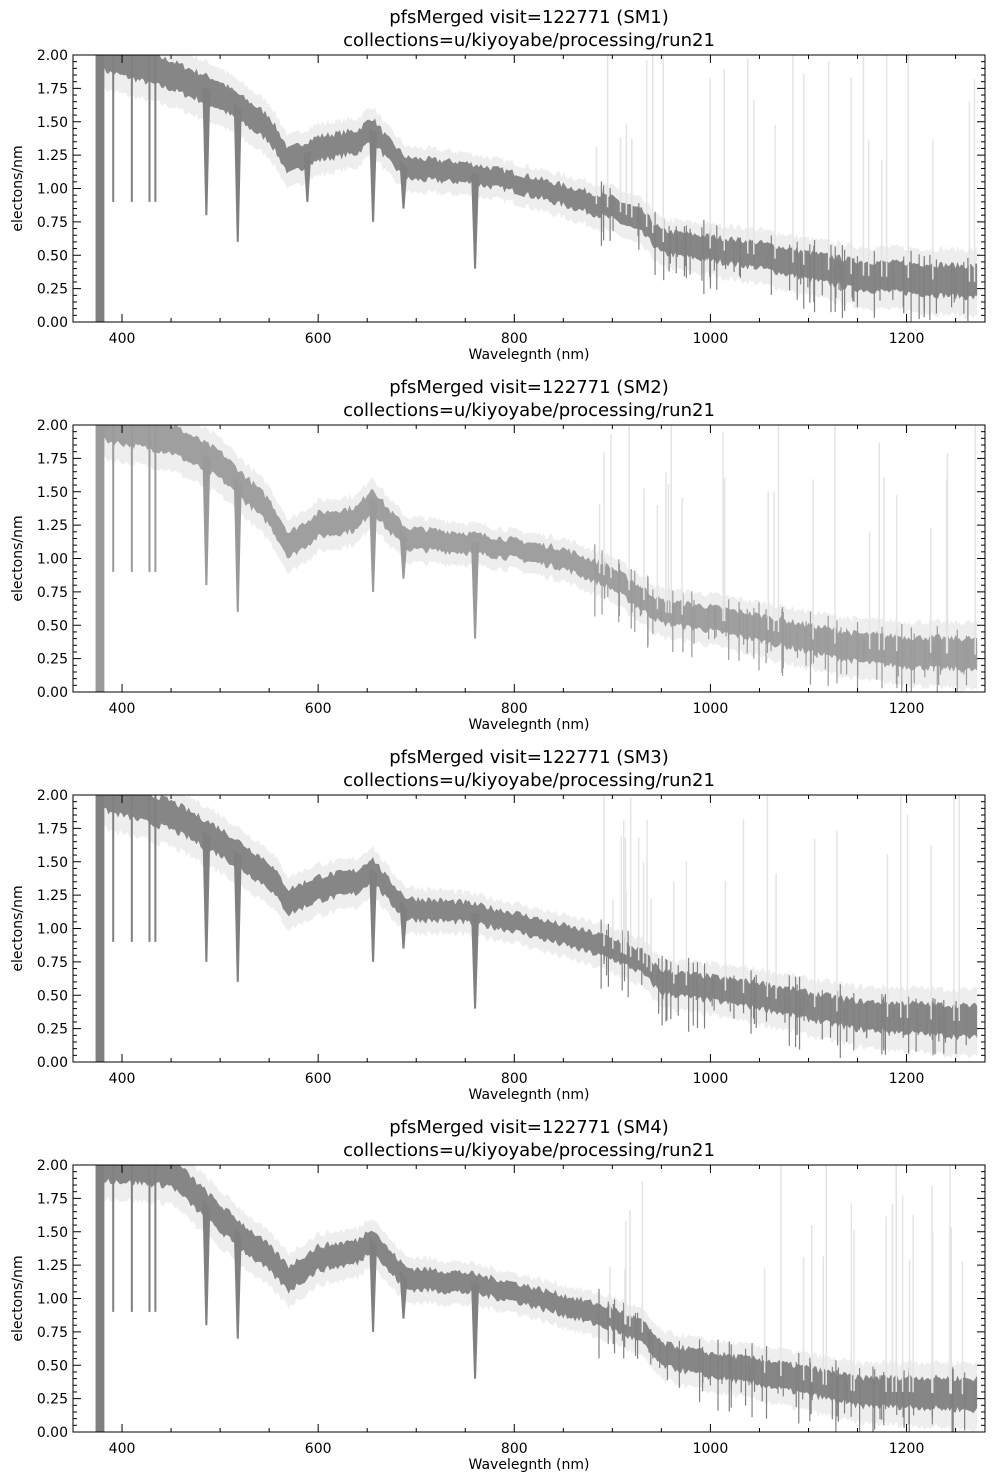 Image resolution: width=994 pixels, height=1484 pixels. Describe the element at coordinates (529, 17) in the screenshot. I see `subplot-title: pfsMerged visit=122771 (SM1)` at that location.